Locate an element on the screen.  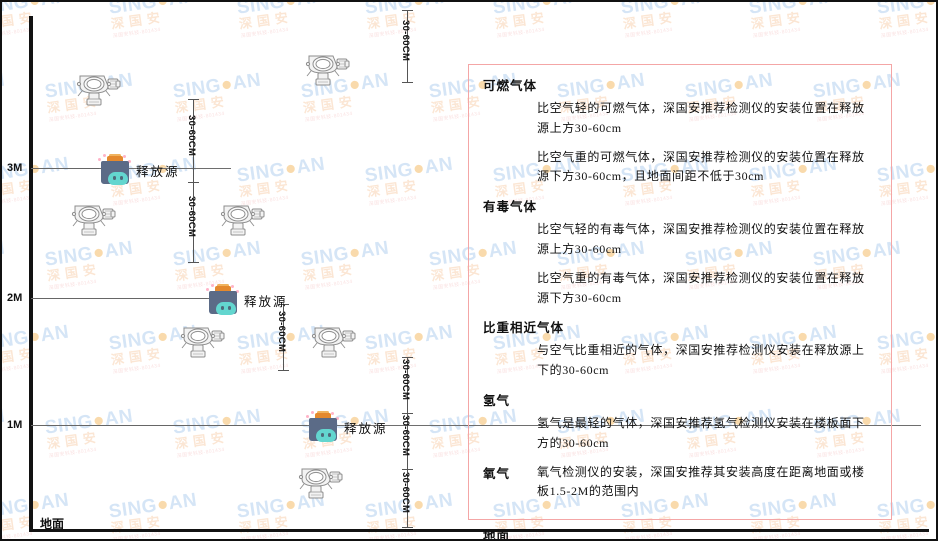
section-text: 与空气比重相近的气体，深国安推荐检测仪安装在释放源上下的30-60cm is located at coordinates (701, 360).